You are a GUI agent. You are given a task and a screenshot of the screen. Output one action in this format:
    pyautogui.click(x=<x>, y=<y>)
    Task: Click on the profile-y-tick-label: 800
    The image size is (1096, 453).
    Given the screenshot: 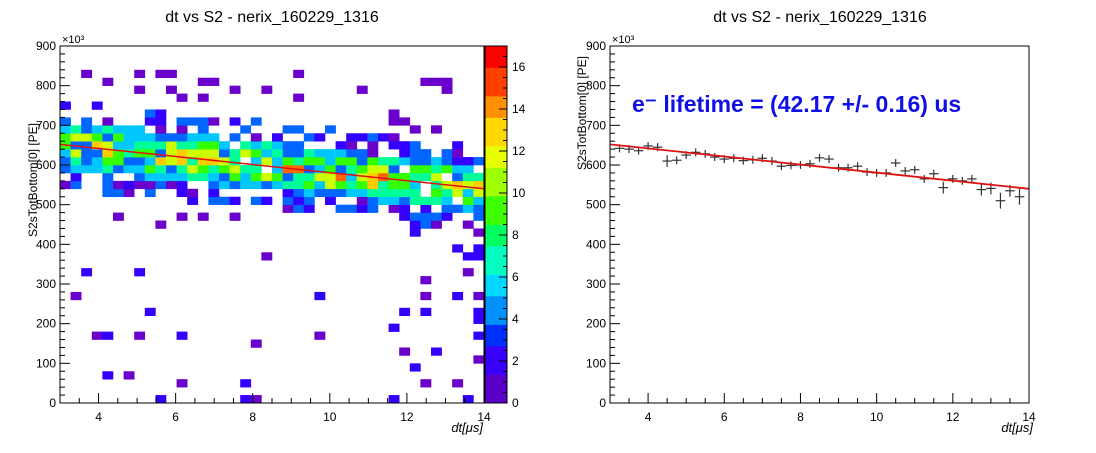 What is the action you would take?
    pyautogui.click(x=596, y=86)
    